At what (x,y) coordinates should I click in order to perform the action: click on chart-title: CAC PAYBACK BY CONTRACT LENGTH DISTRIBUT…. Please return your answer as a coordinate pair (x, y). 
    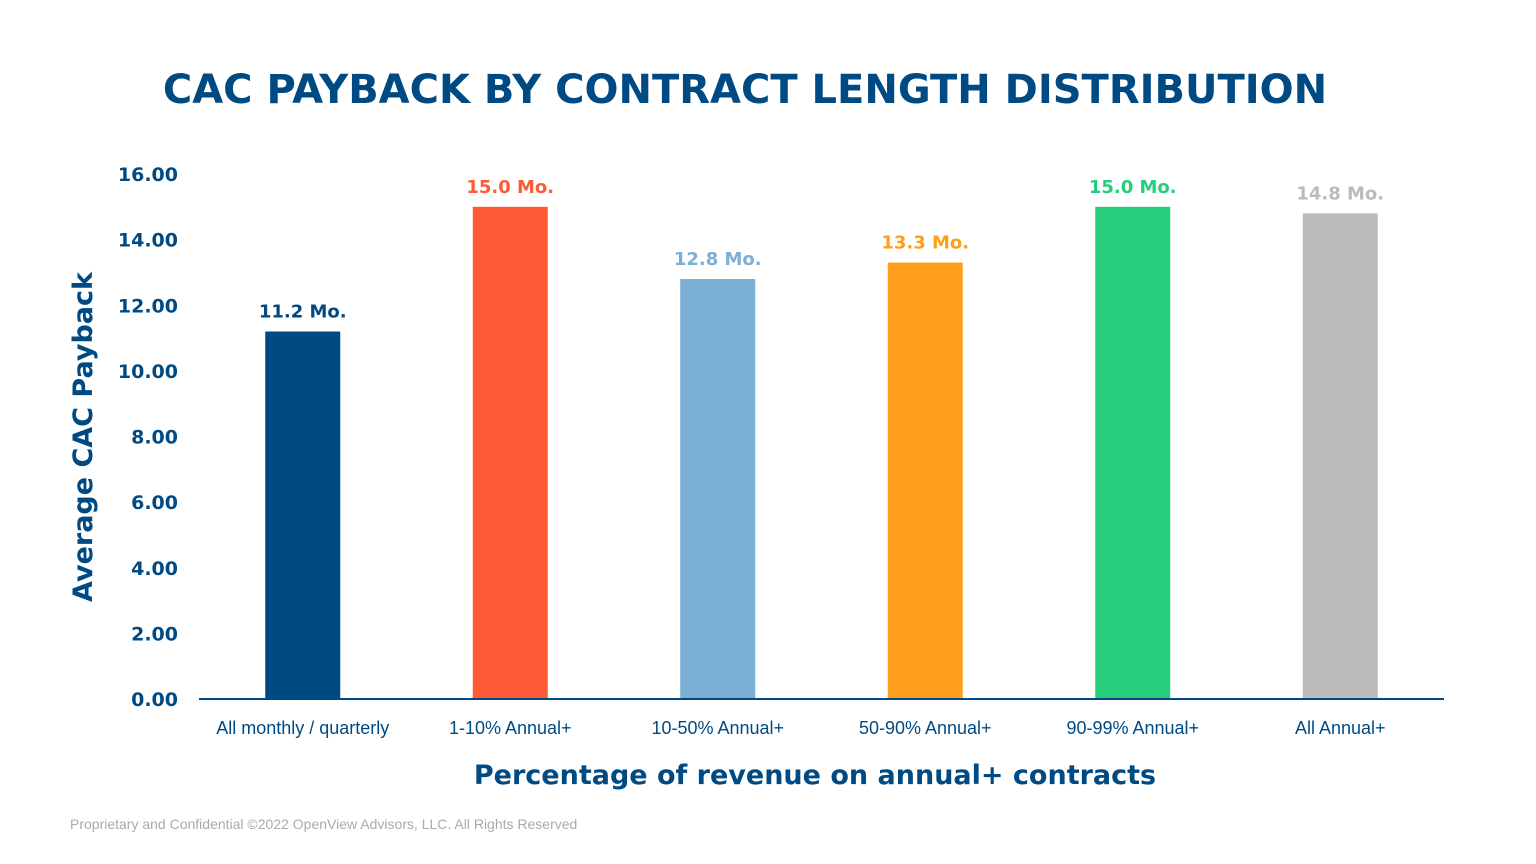
    Looking at the image, I should click on (745, 90).